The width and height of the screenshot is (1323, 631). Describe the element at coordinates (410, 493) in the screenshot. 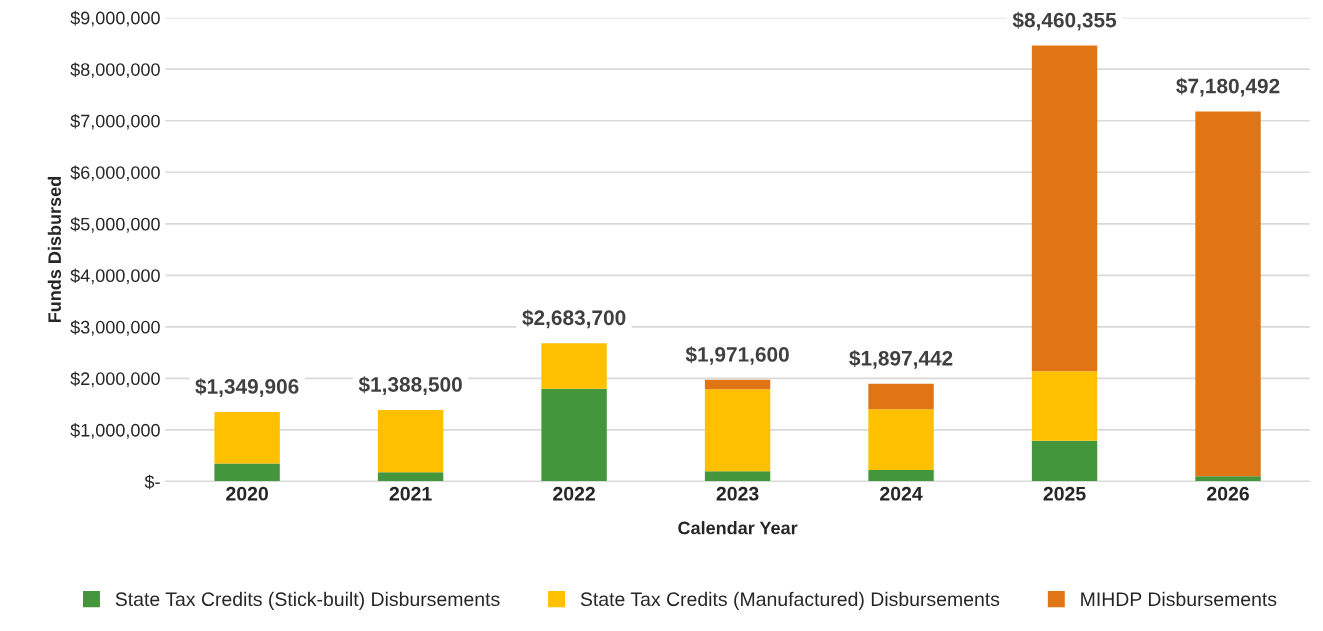

I see `x-tick-label: 2021` at that location.